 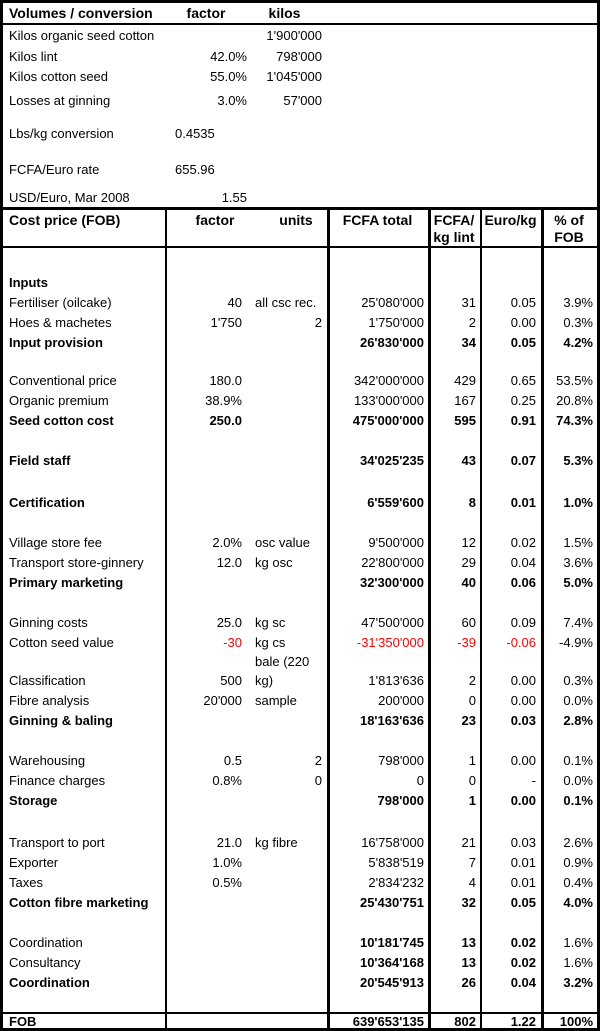 What do you see at coordinates (66, 582) in the screenshot?
I see `row-label: Primary marketing` at bounding box center [66, 582].